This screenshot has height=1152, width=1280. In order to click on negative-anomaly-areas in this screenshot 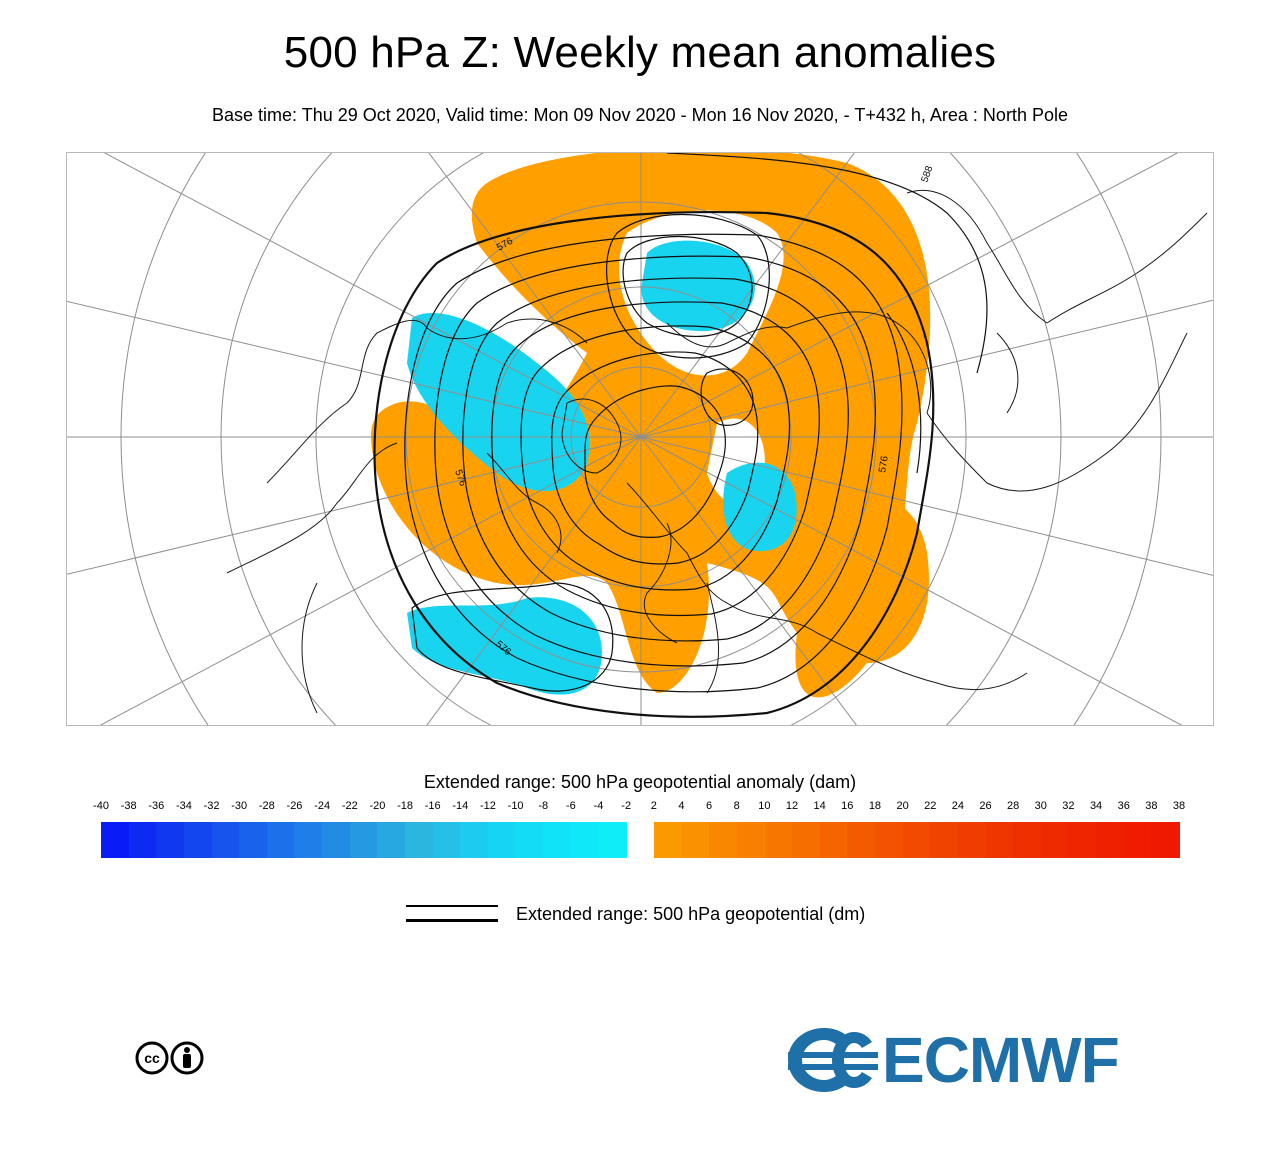, I will do `click(602, 467)`.